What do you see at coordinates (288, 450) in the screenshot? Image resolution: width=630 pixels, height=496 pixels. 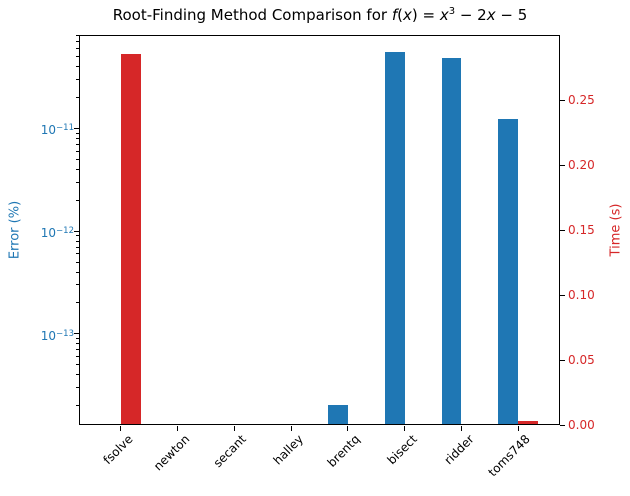 I see `x-tick-label: halley` at bounding box center [288, 450].